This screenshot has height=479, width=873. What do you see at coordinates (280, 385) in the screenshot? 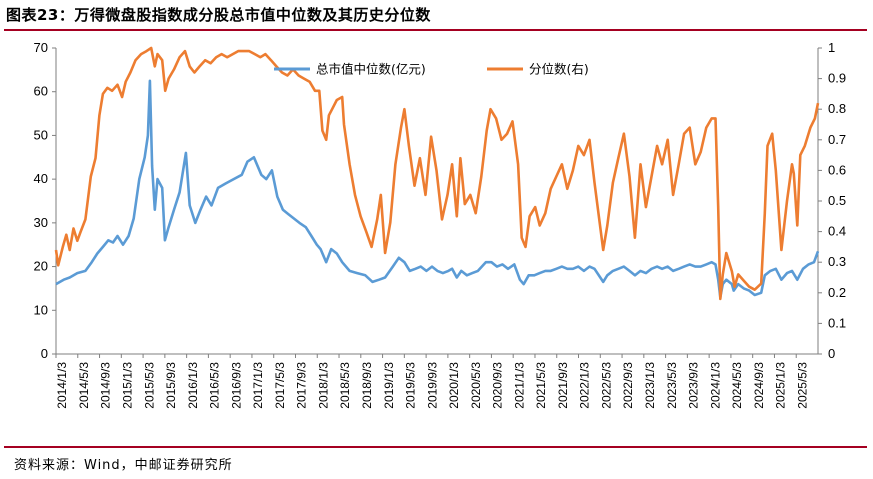
I see `x-tick-label: 2017/5/3` at bounding box center [280, 385].